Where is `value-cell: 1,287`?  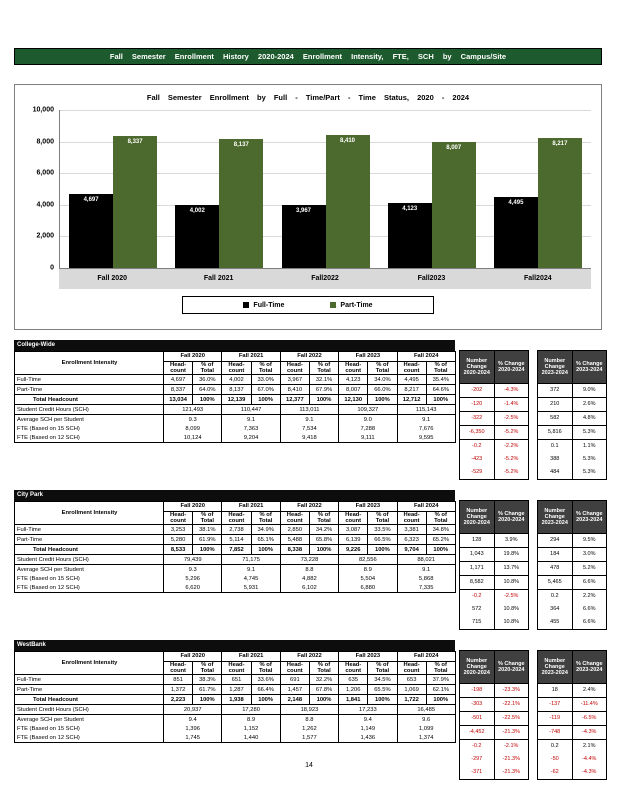
value-cell: 1,287 is located at coordinates (236, 690).